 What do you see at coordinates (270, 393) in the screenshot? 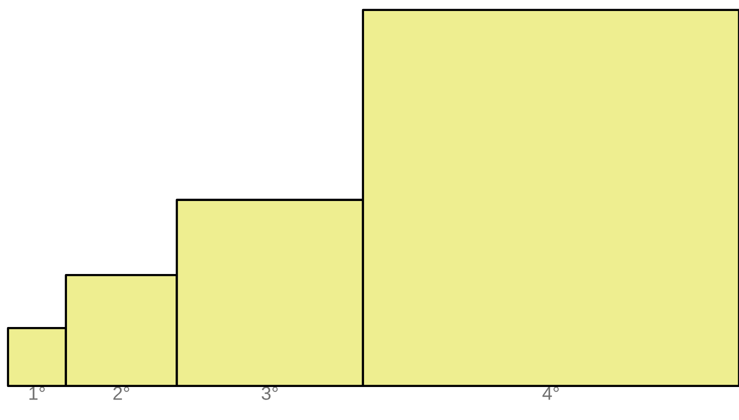
I see `x-tick-label: 3°` at bounding box center [270, 393].